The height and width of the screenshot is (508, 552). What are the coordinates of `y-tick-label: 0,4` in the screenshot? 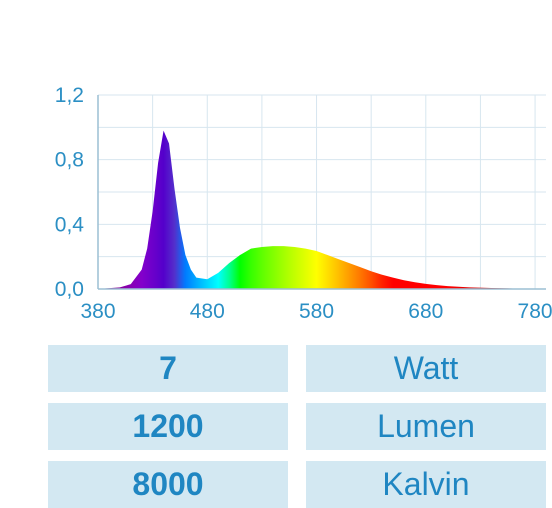 It's located at (70, 224).